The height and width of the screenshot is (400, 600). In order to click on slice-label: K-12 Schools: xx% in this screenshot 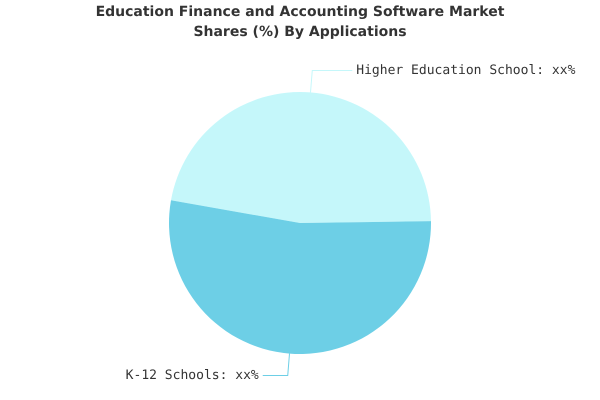, I will do `click(192, 375)`.